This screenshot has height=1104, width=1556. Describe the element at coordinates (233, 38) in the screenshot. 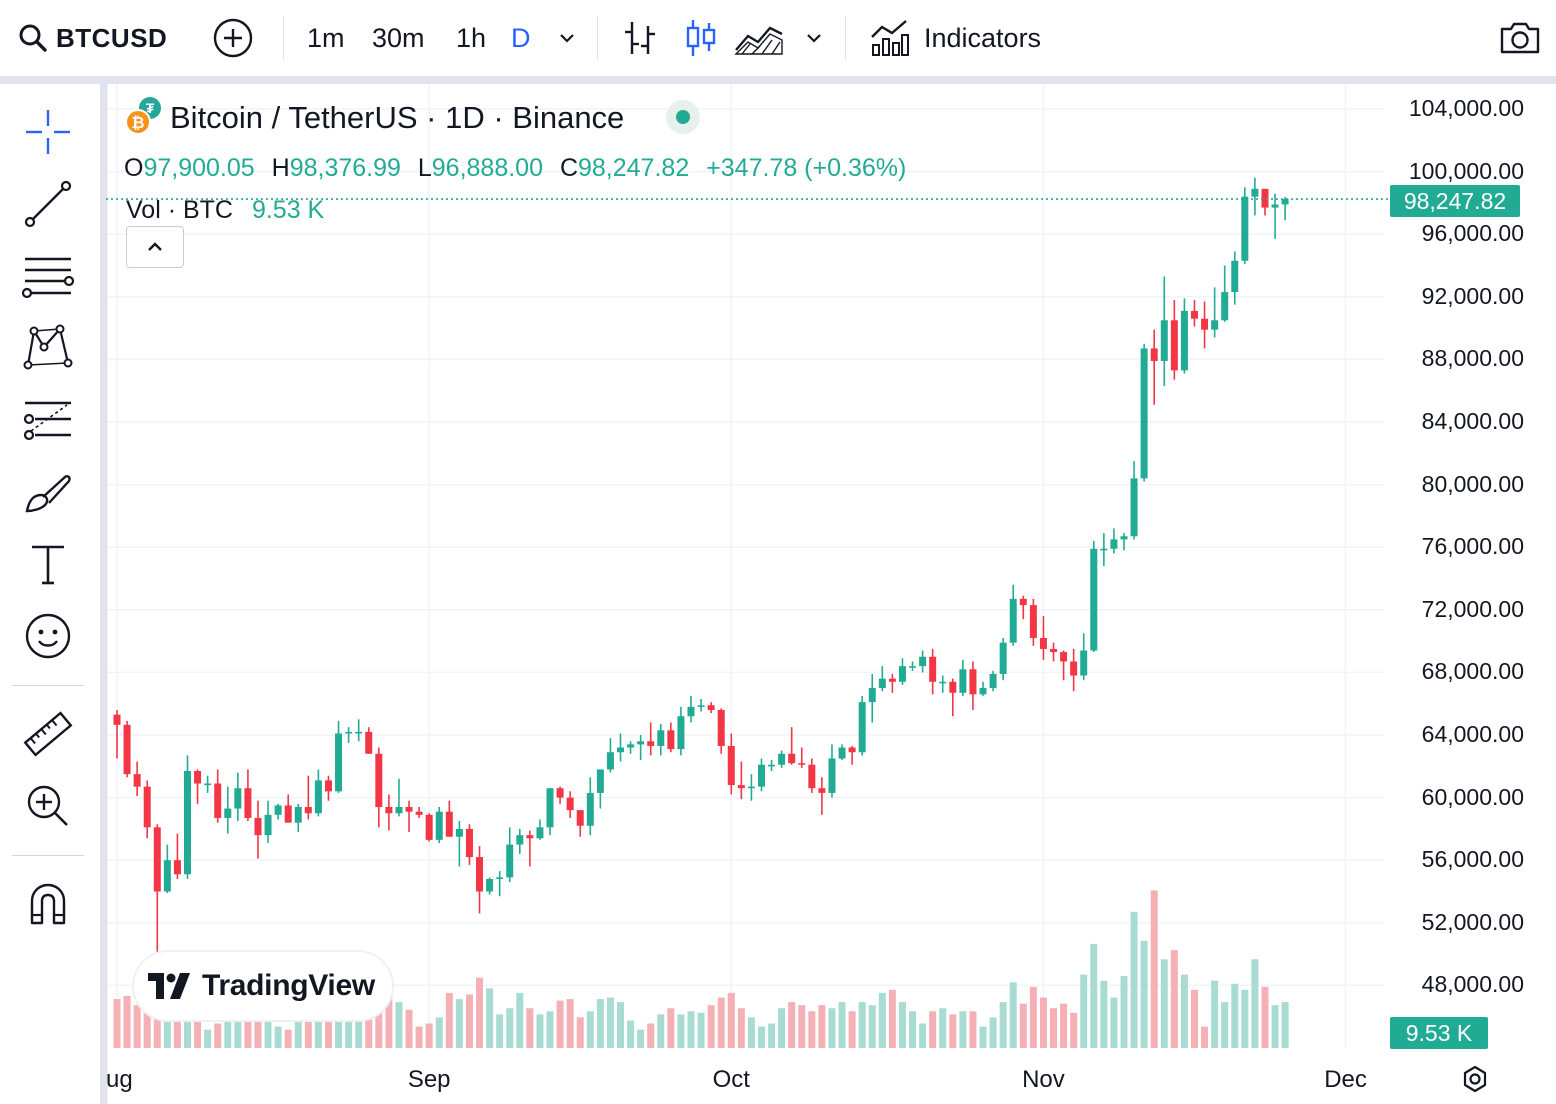

I see `compare-symbol-button` at that location.